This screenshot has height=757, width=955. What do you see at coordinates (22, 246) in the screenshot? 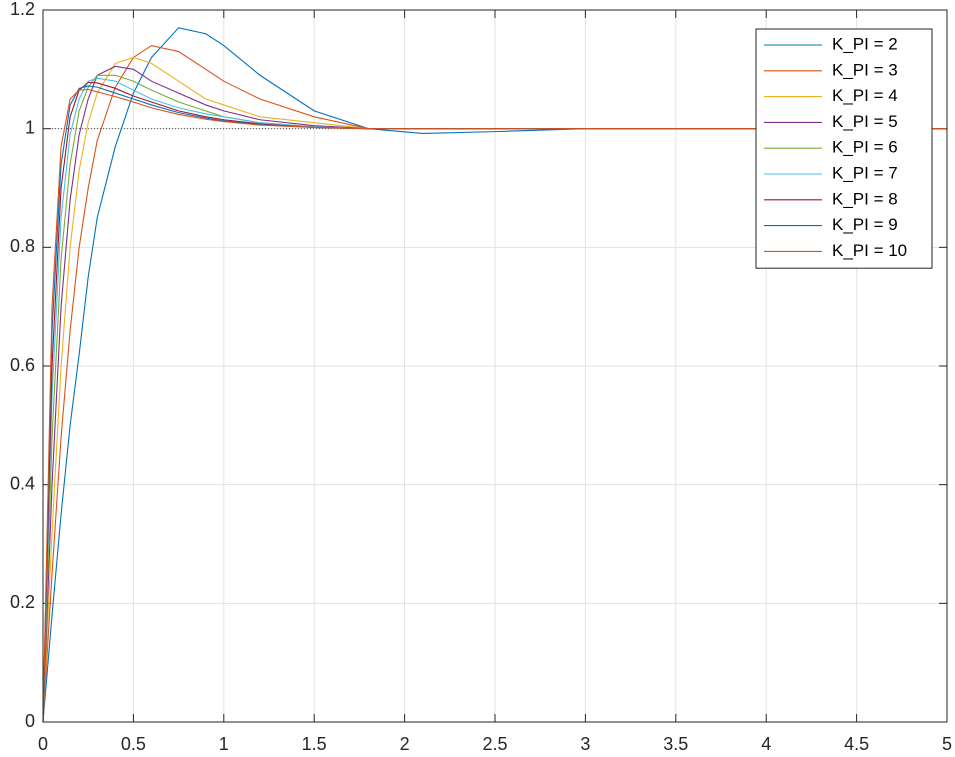
I see `y-tick-label: 0.8` at bounding box center [22, 246].